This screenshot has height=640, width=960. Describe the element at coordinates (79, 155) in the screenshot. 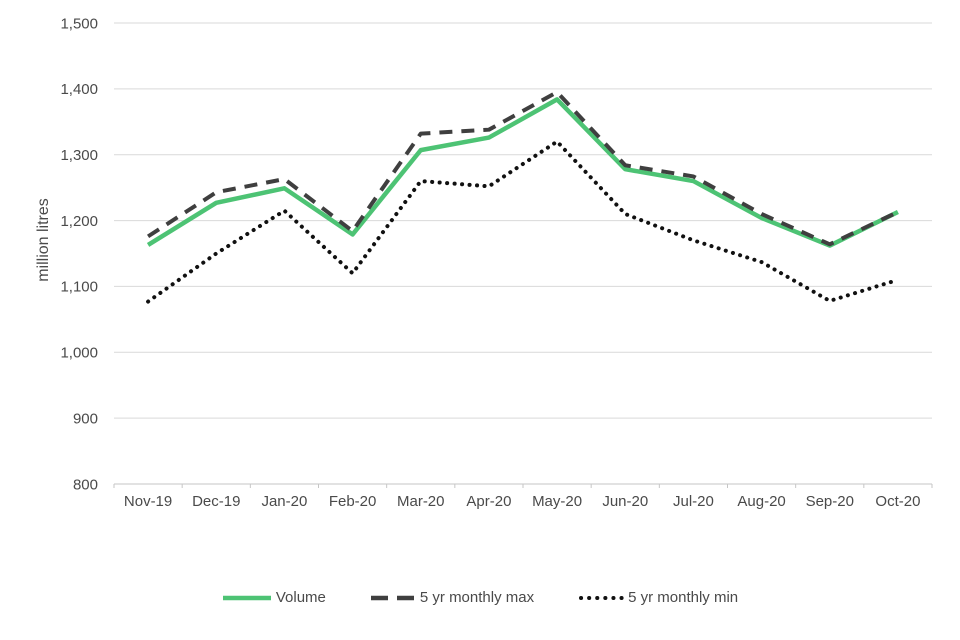

I see `y-tick-label: 1,300` at that location.